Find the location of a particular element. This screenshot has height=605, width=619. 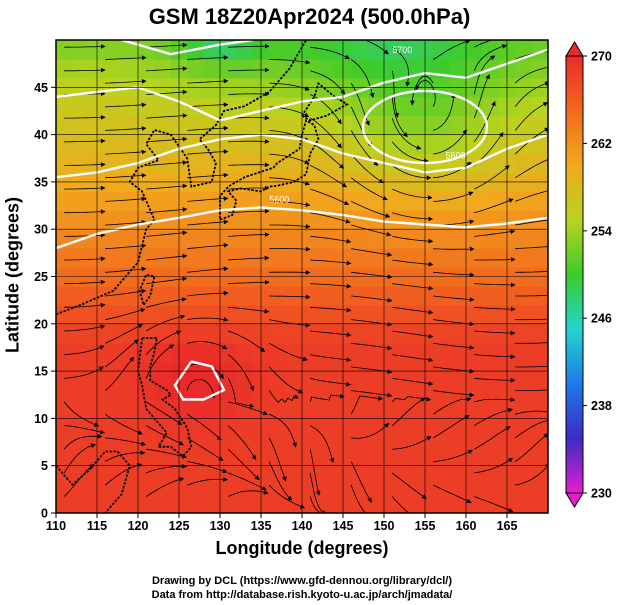

colorbar-tick-label: 246 is located at coordinates (601, 319).